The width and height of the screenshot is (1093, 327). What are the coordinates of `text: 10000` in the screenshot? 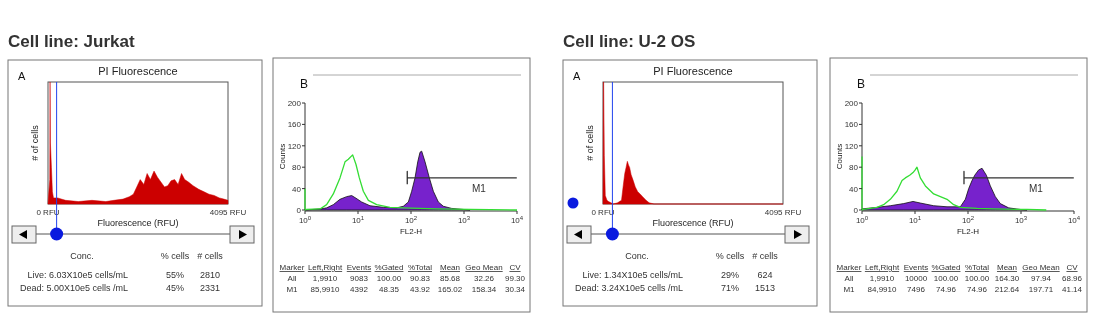 It's located at (916, 278).